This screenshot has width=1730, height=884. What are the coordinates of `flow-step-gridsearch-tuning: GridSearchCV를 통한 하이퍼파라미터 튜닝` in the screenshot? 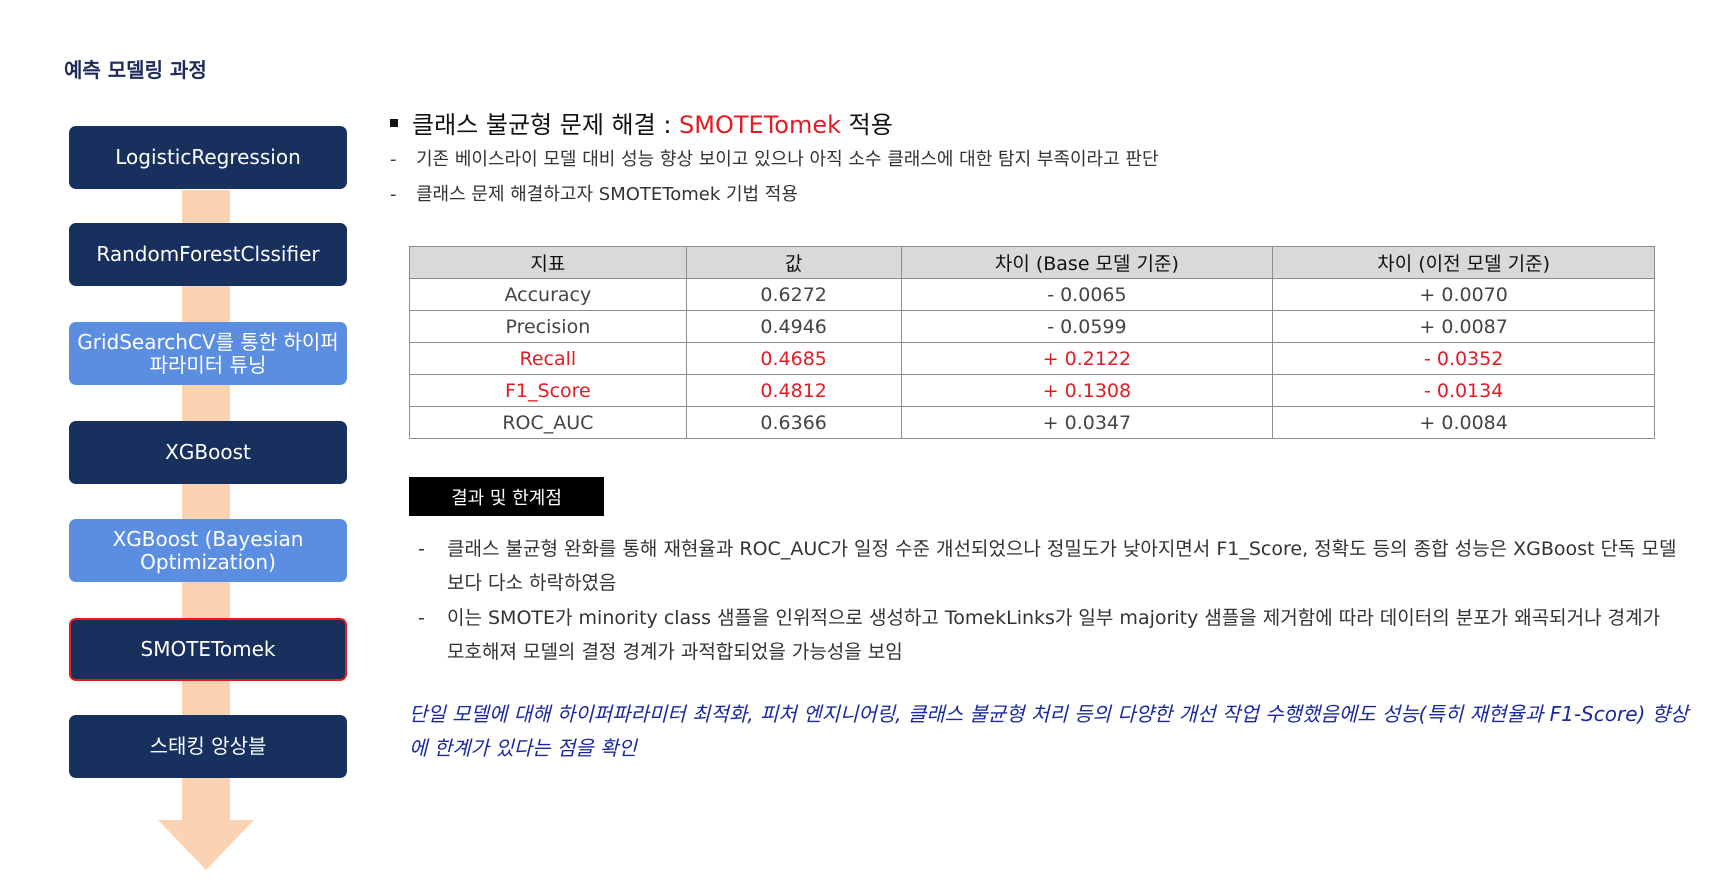 It's located at (208, 353).